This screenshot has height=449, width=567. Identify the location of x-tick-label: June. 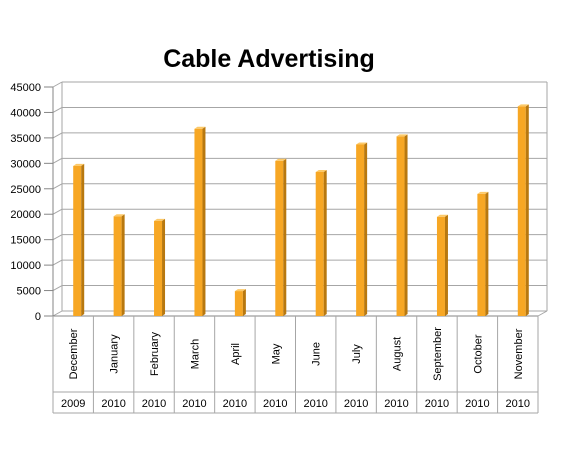
(317, 354).